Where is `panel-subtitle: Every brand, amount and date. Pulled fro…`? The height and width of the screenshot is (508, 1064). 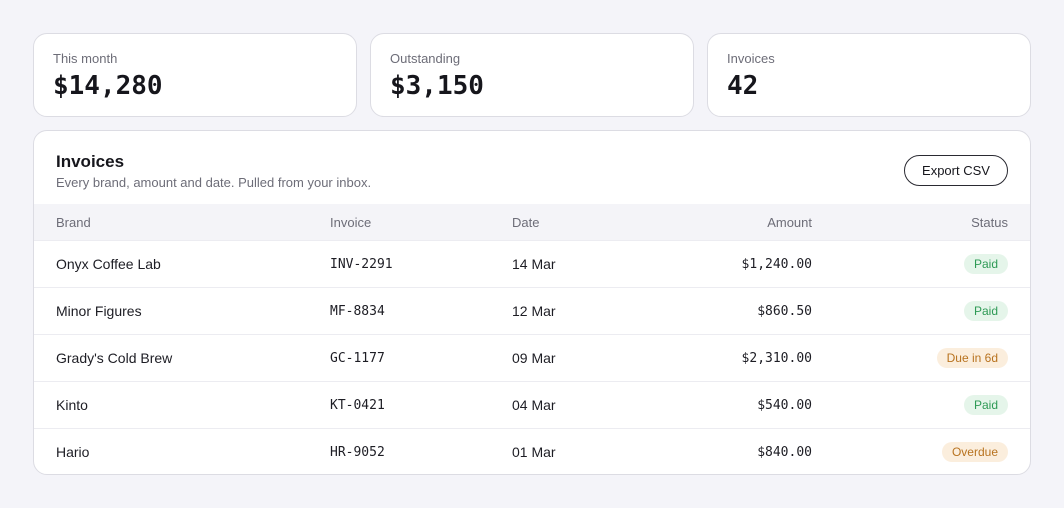
panel-subtitle: Every brand, amount and date. Pulled fro… is located at coordinates (214, 182).